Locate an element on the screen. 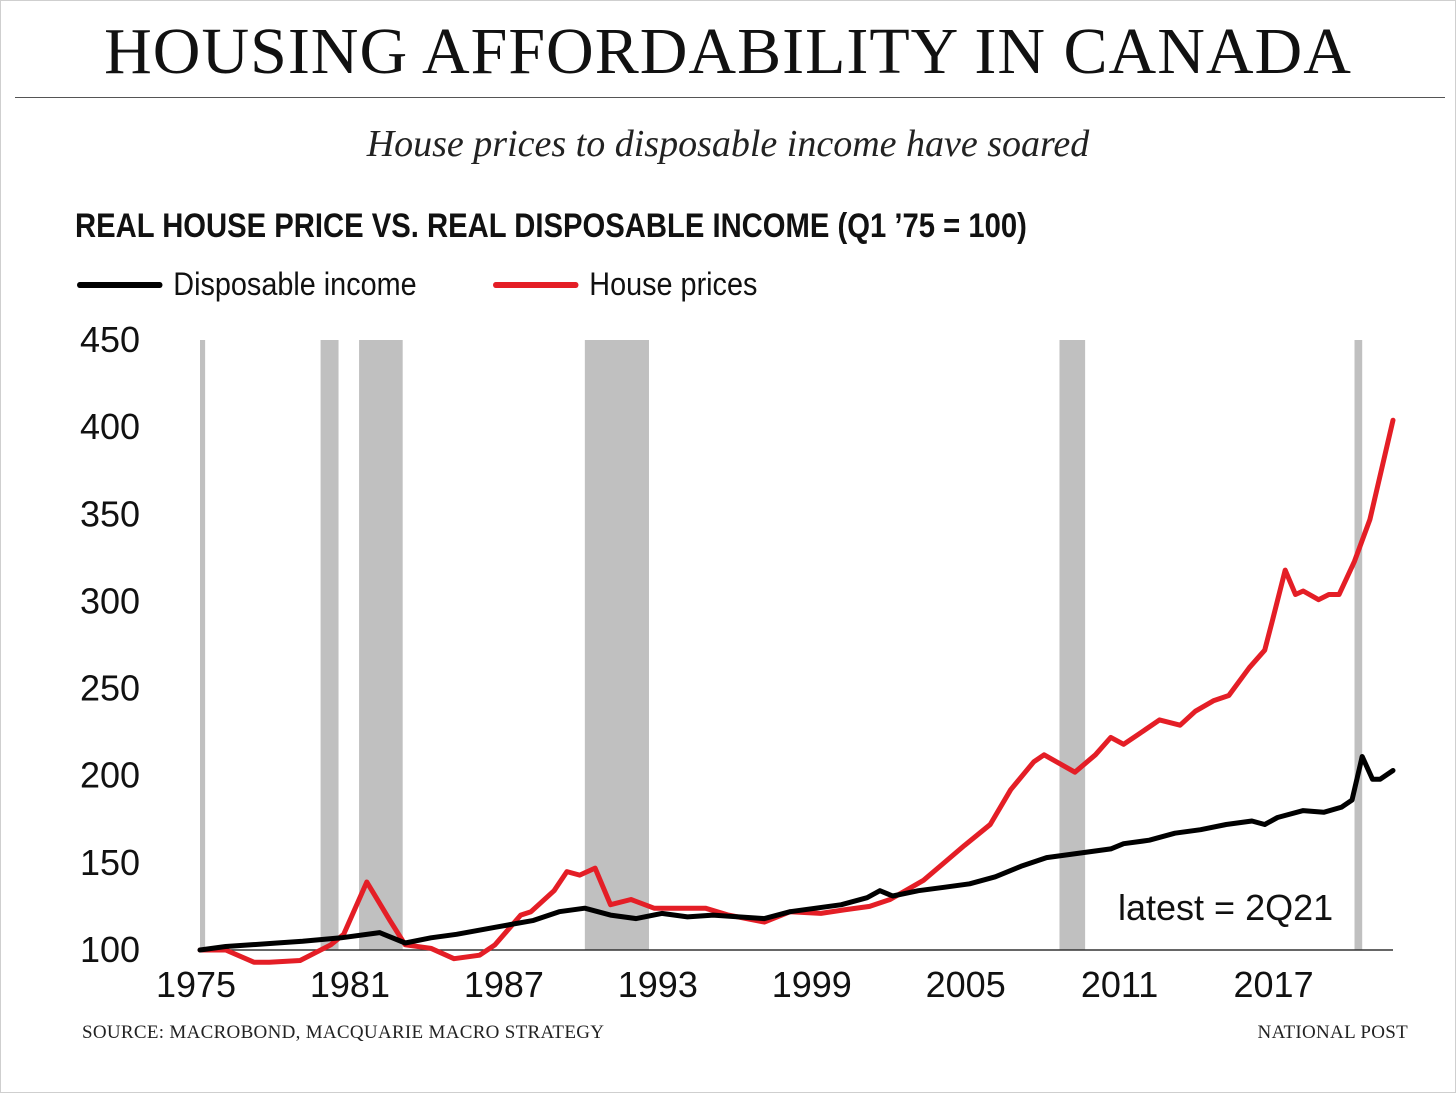 The image size is (1456, 1093). y-tick-label: 300 is located at coordinates (110, 600).